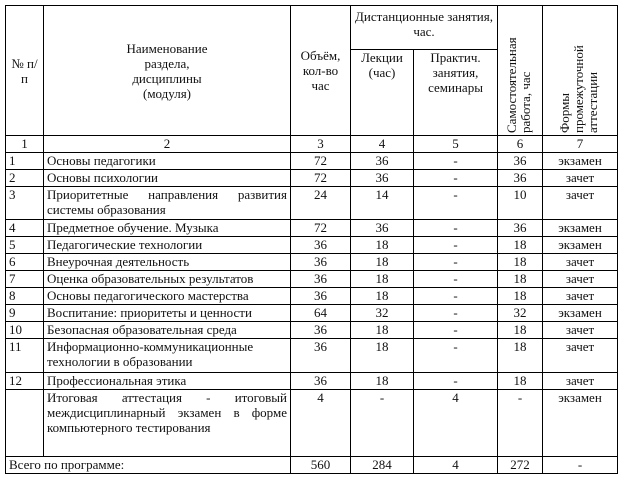 This screenshot has width=622, height=482. Describe the element at coordinates (24, 245) in the screenshot. I see `cell-n: 5` at that location.